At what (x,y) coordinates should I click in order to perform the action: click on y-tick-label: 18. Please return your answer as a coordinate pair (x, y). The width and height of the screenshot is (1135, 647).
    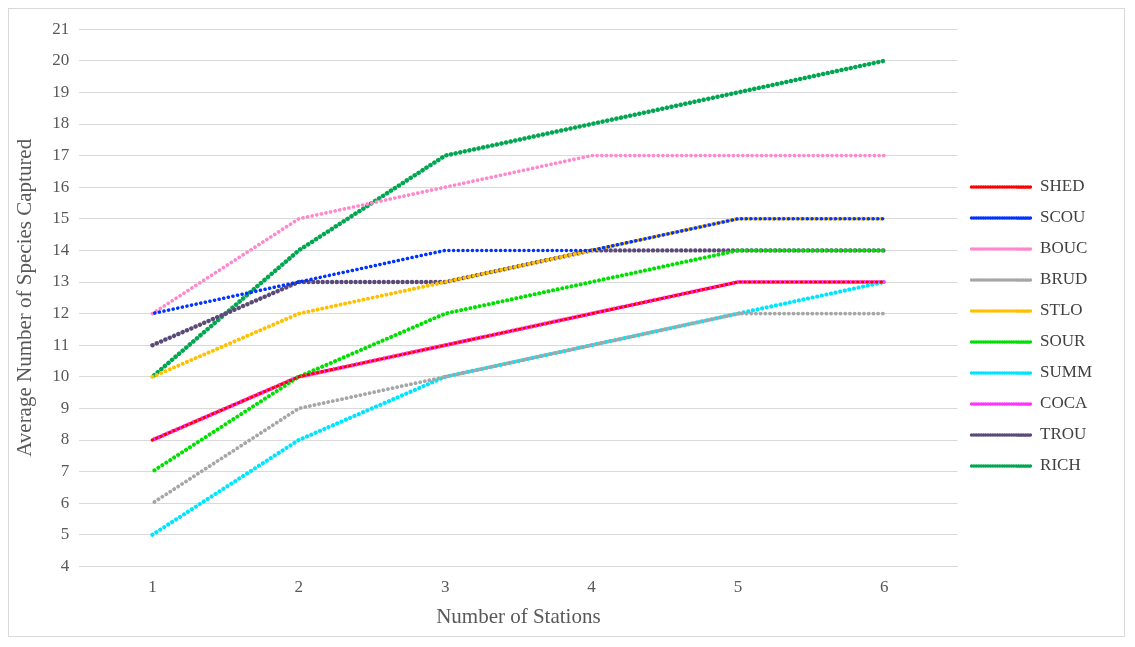
    Looking at the image, I should click on (61, 123).